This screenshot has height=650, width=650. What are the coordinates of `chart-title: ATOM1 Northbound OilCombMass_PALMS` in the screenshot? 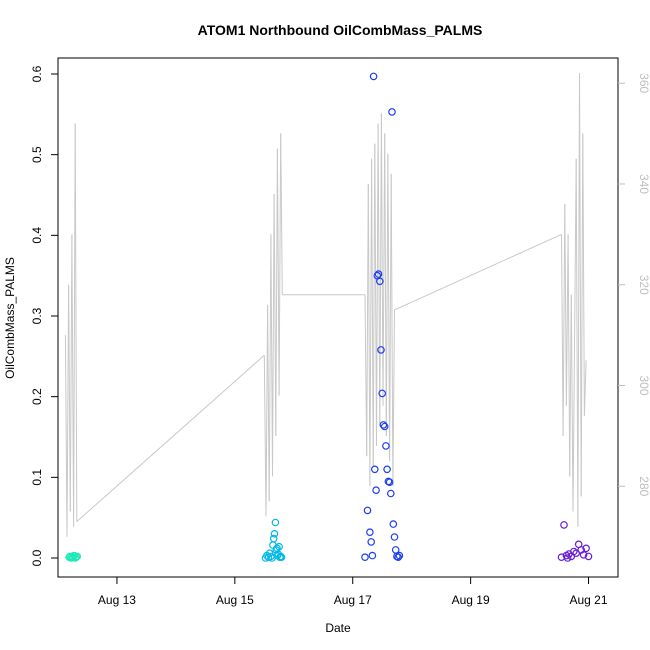 It's located at (340, 30).